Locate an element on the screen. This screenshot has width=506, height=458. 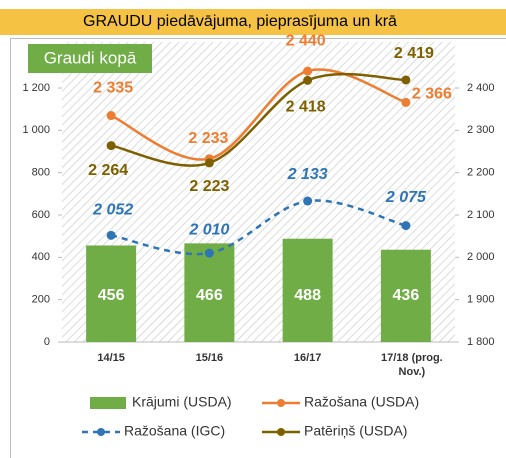
value-label: 2 418 is located at coordinates (306, 107).